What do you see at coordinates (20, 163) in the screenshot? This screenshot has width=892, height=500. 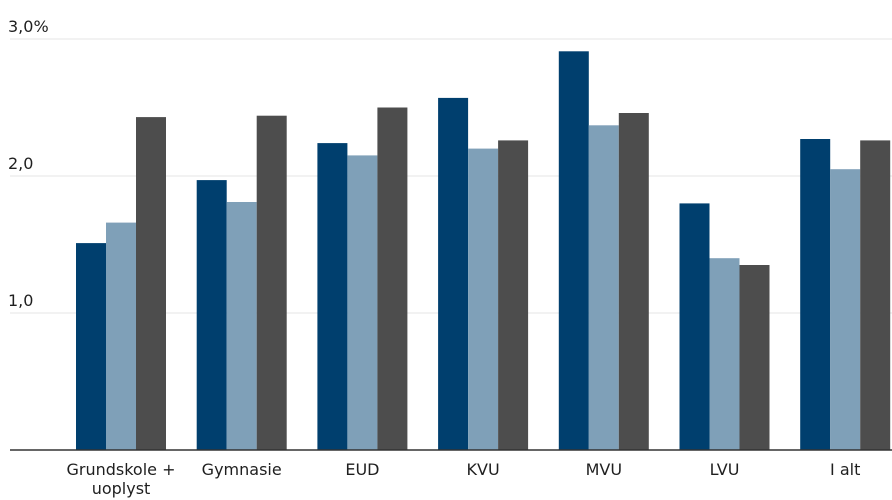 I see `y-tick-label: 2,0` at bounding box center [20, 163].